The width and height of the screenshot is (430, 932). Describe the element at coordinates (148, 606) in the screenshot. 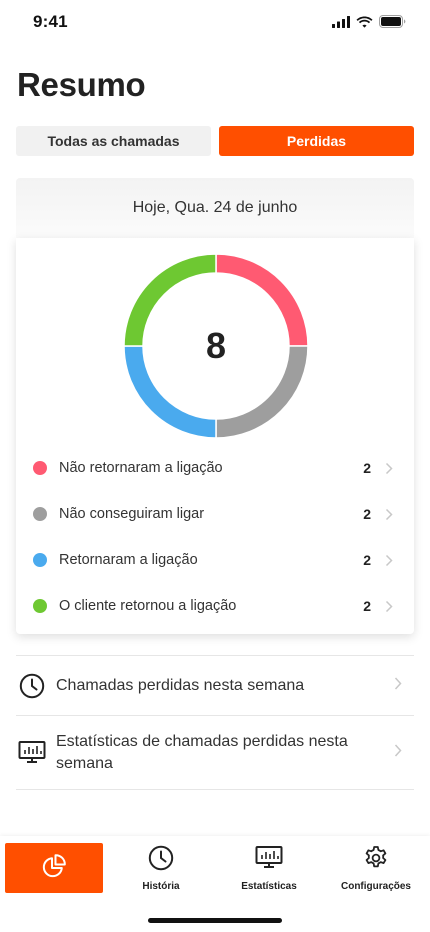

I see `legend-label: O cliente retornou a ligação` at that location.